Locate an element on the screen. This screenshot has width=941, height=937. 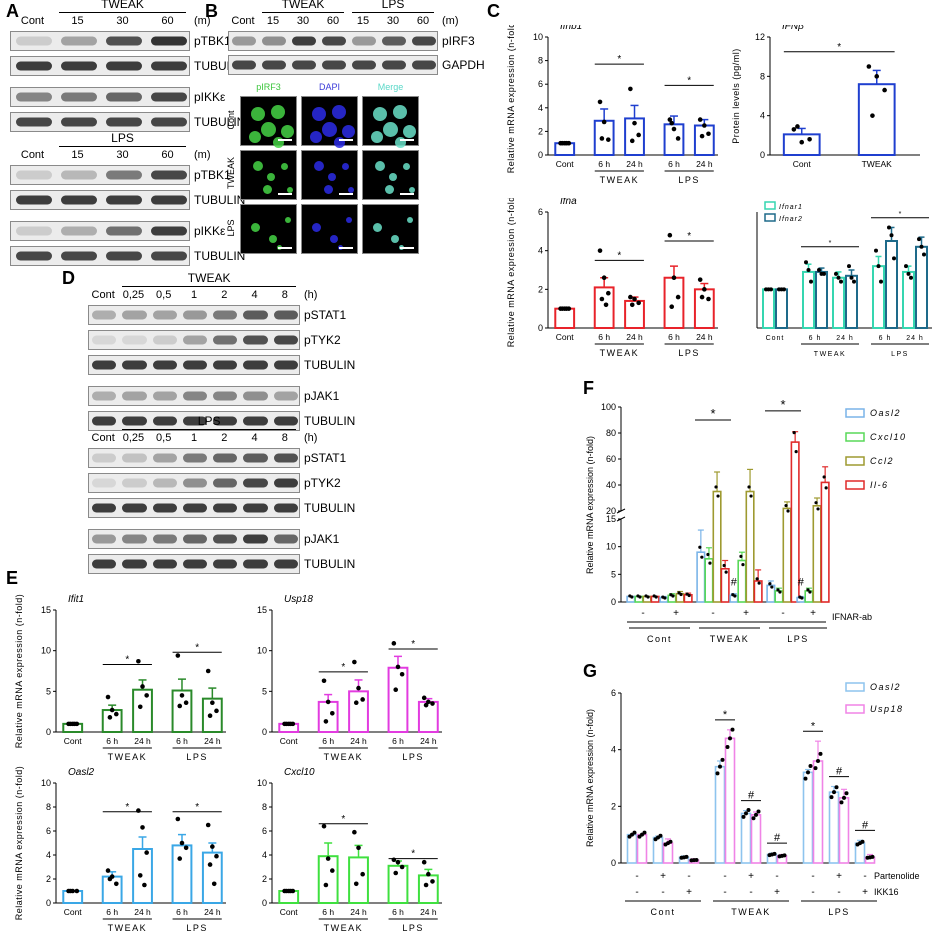
y-tick-label: 15 is located at coordinates (262, 610).